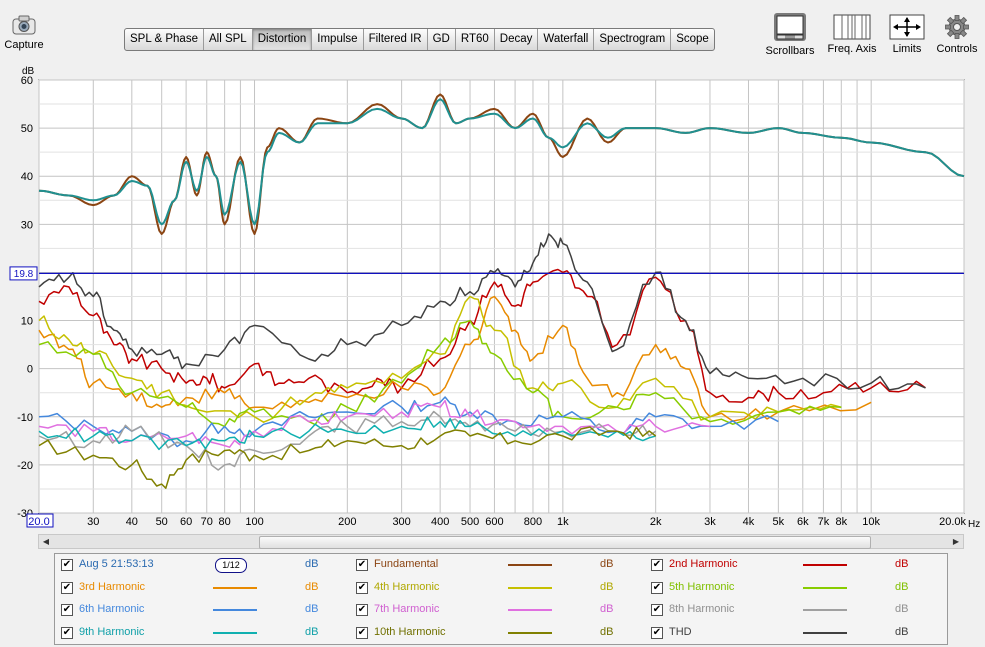 The image size is (985, 647). I want to click on y-tick-label: 10, so click(27, 322).